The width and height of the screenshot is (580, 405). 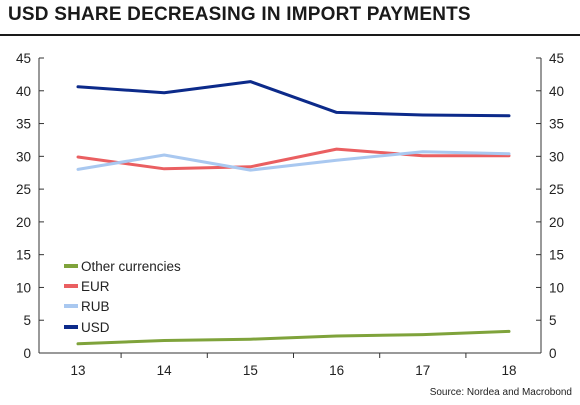 I want to click on right-tick-label: 15, so click(x=556, y=255).